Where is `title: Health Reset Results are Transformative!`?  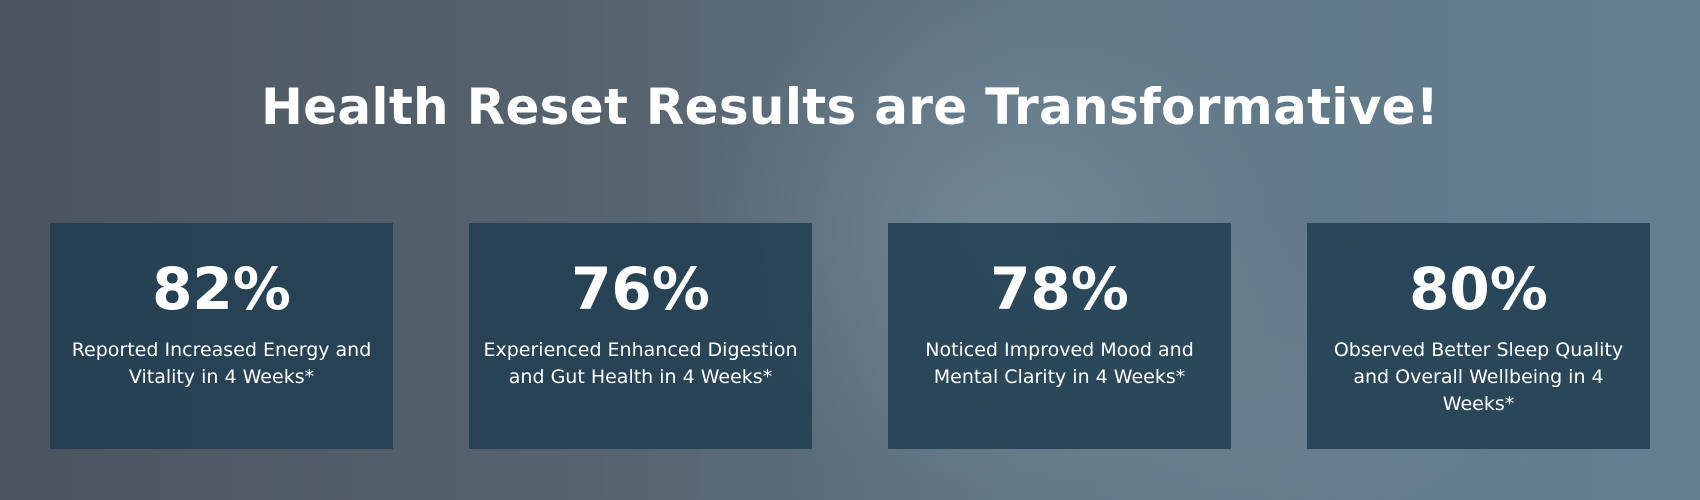
title: Health Reset Results are Transformative! is located at coordinates (850, 107).